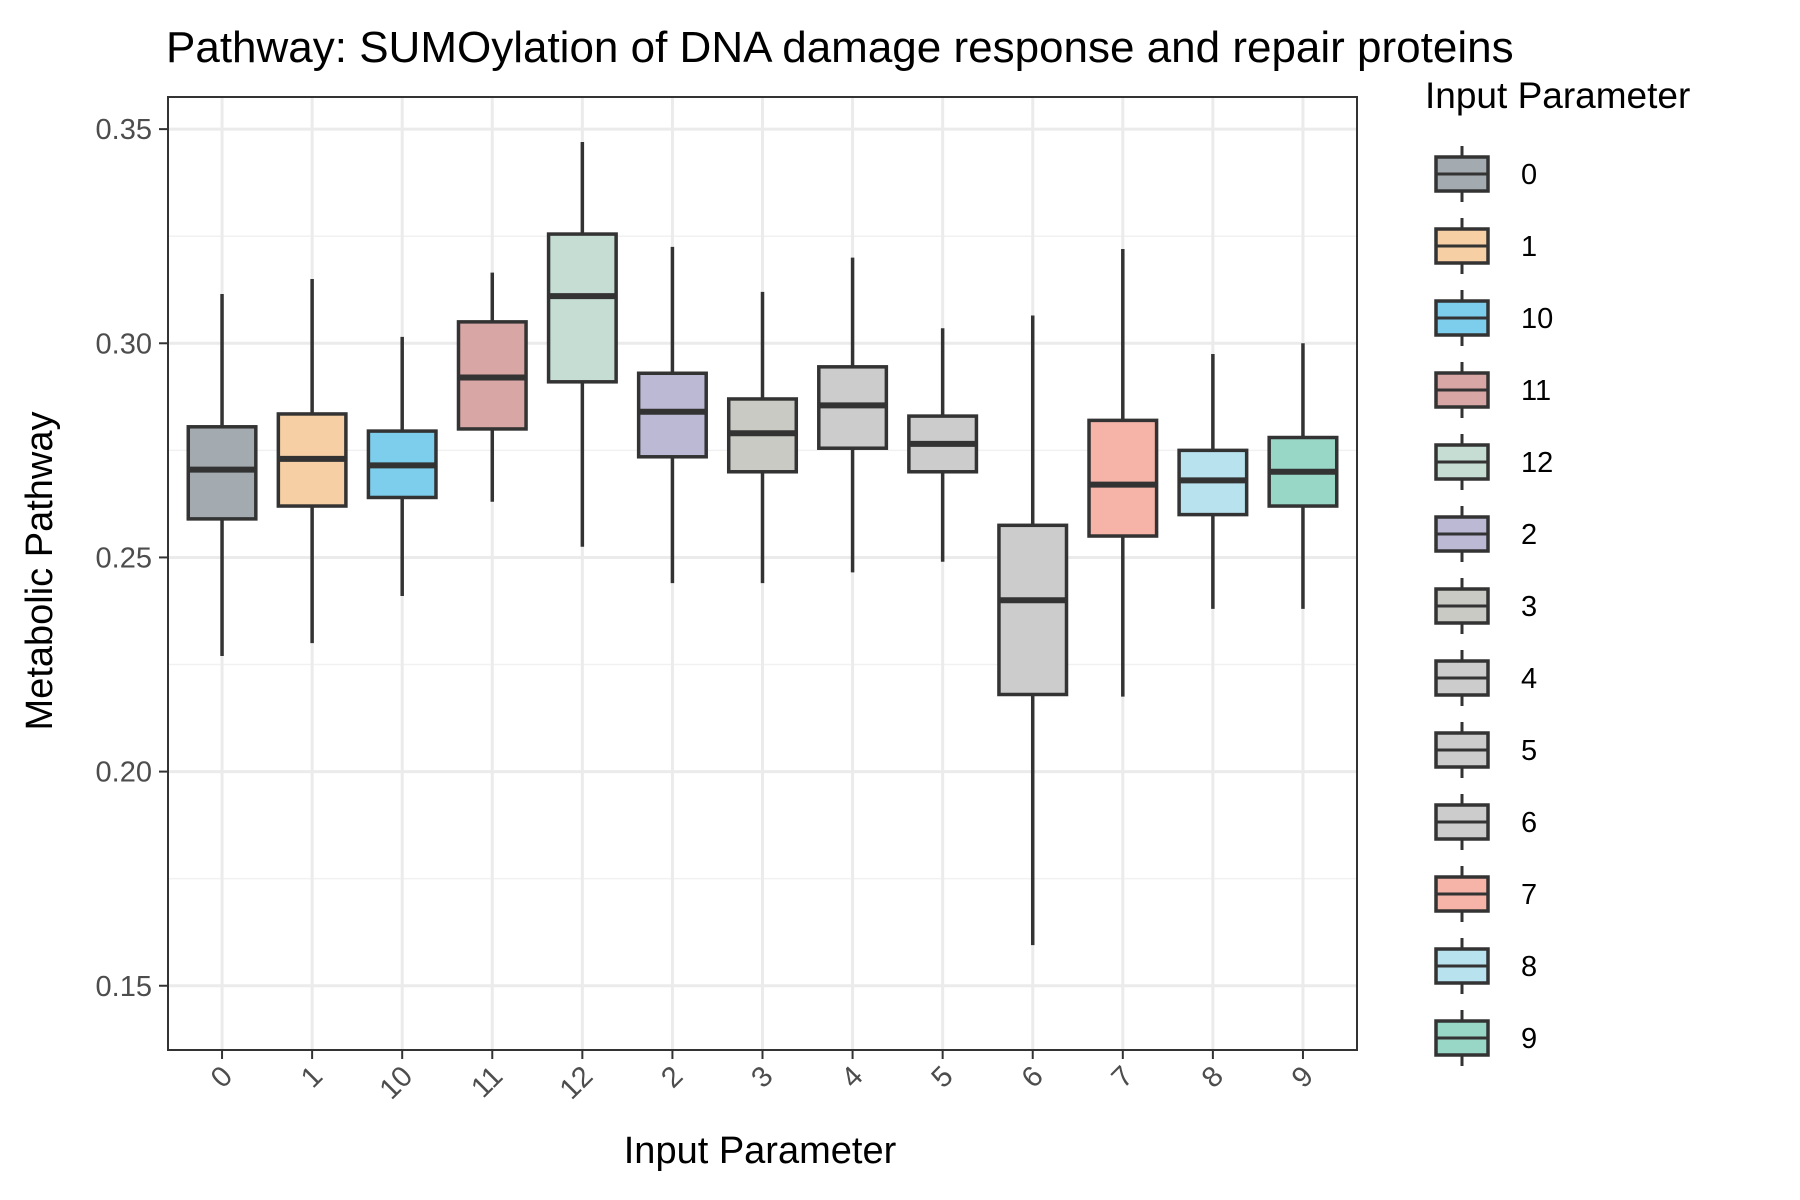  What do you see at coordinates (1493, 462) in the screenshot?
I see `legend-item-12: 12` at bounding box center [1493, 462].